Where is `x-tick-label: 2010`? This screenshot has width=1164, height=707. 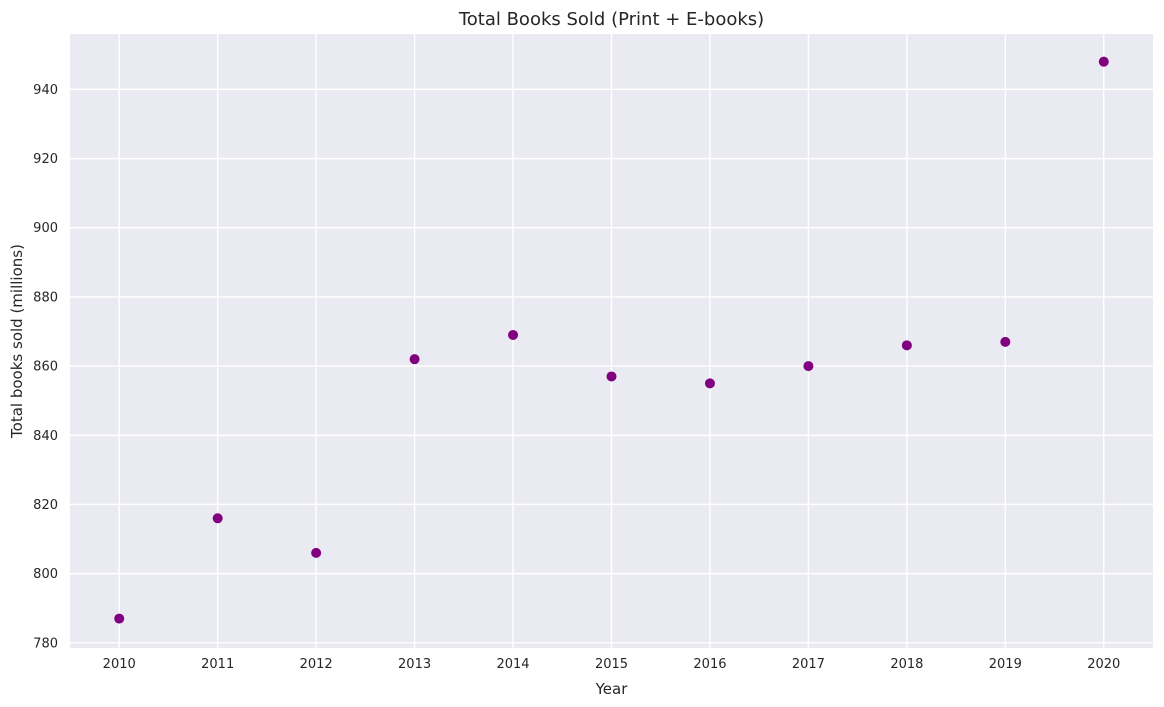 x-tick-label: 2010 is located at coordinates (119, 664).